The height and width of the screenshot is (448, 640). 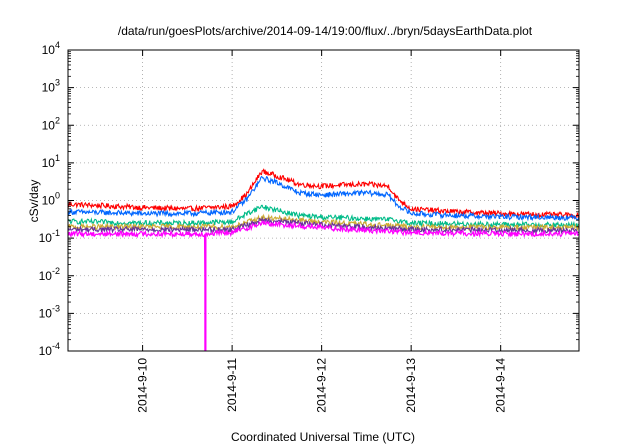 What do you see at coordinates (232, 385) in the screenshot?
I see `x-tick-label: 2014-9-11` at bounding box center [232, 385].